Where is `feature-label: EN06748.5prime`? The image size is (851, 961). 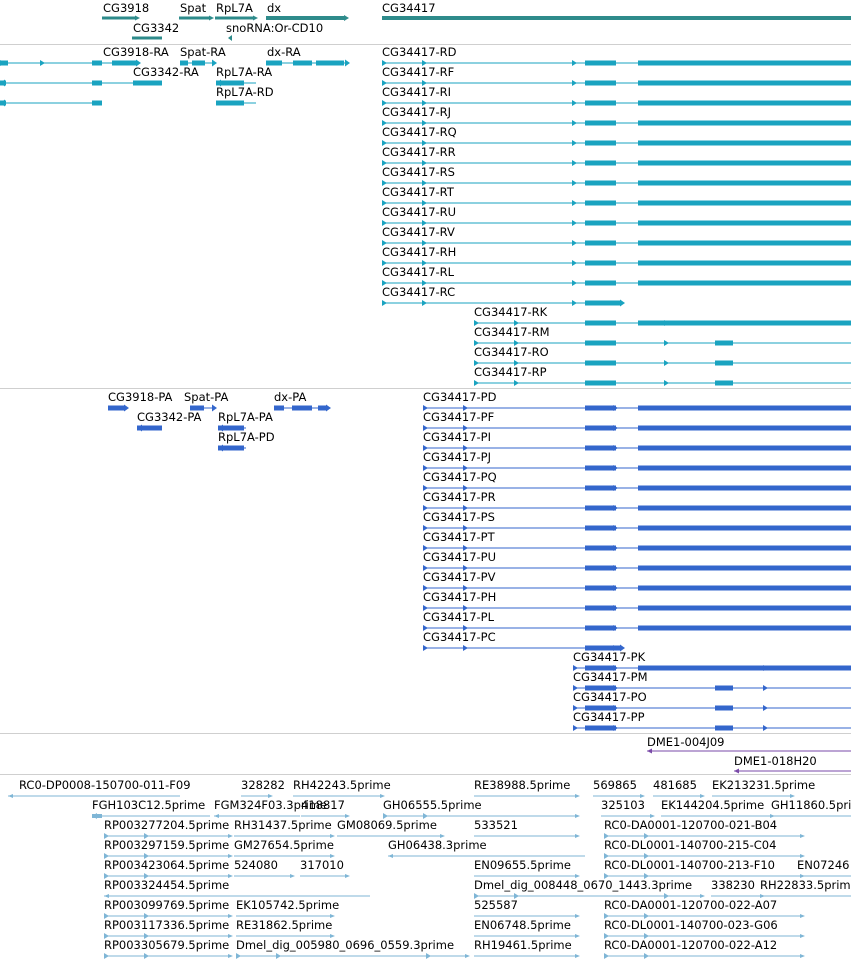
feature-label: EN06748.5prime is located at coordinates (522, 925).